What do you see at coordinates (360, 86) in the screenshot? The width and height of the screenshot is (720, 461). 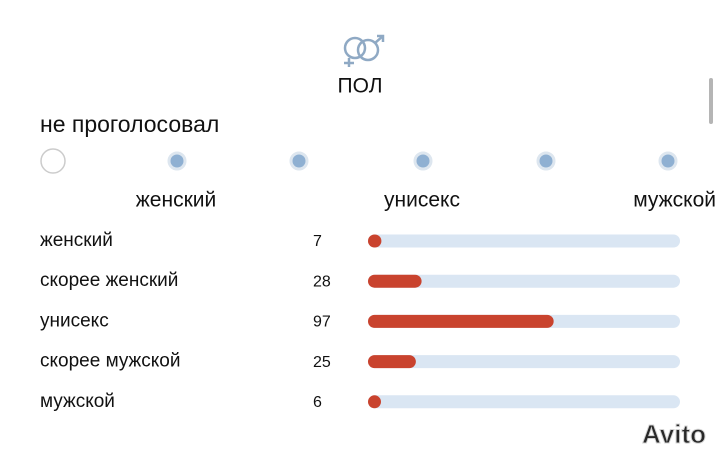 I see `section-title: ПОЛ` at bounding box center [360, 86].